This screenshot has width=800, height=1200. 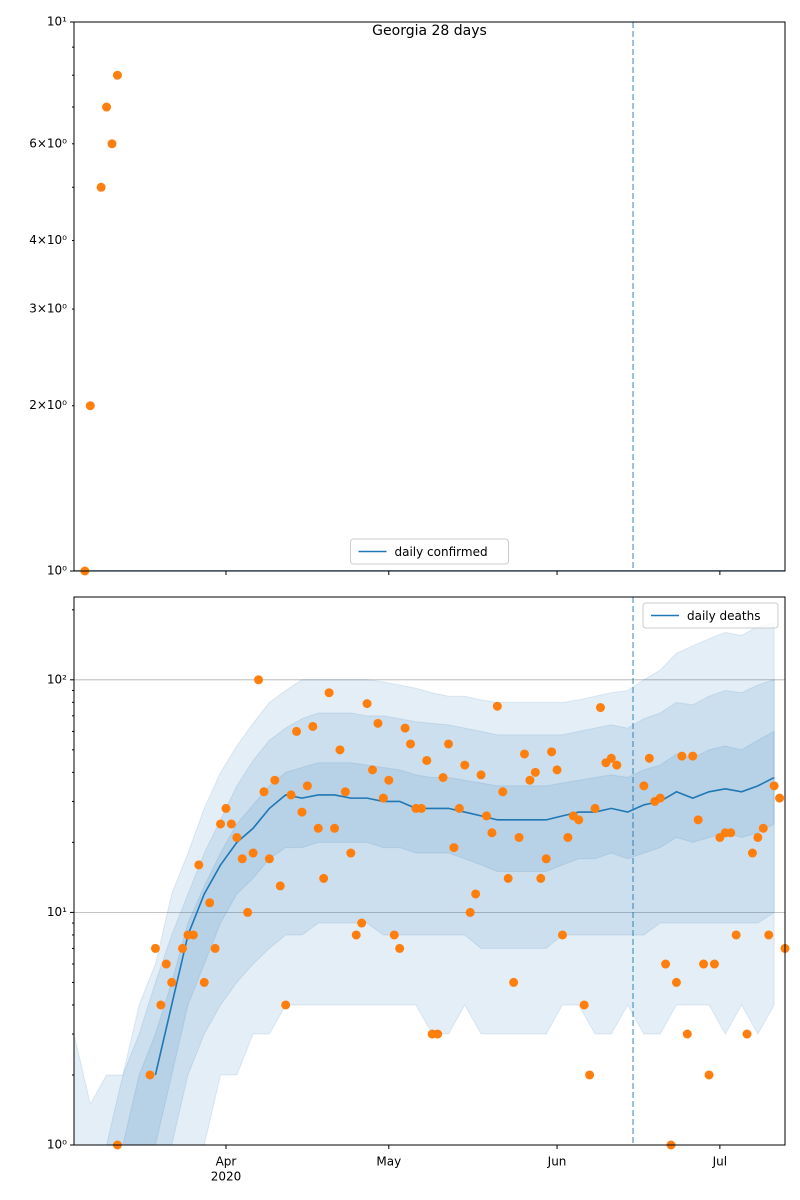 What do you see at coordinates (57, 1145) in the screenshot?
I see `y-tick-label: 10⁰` at bounding box center [57, 1145].